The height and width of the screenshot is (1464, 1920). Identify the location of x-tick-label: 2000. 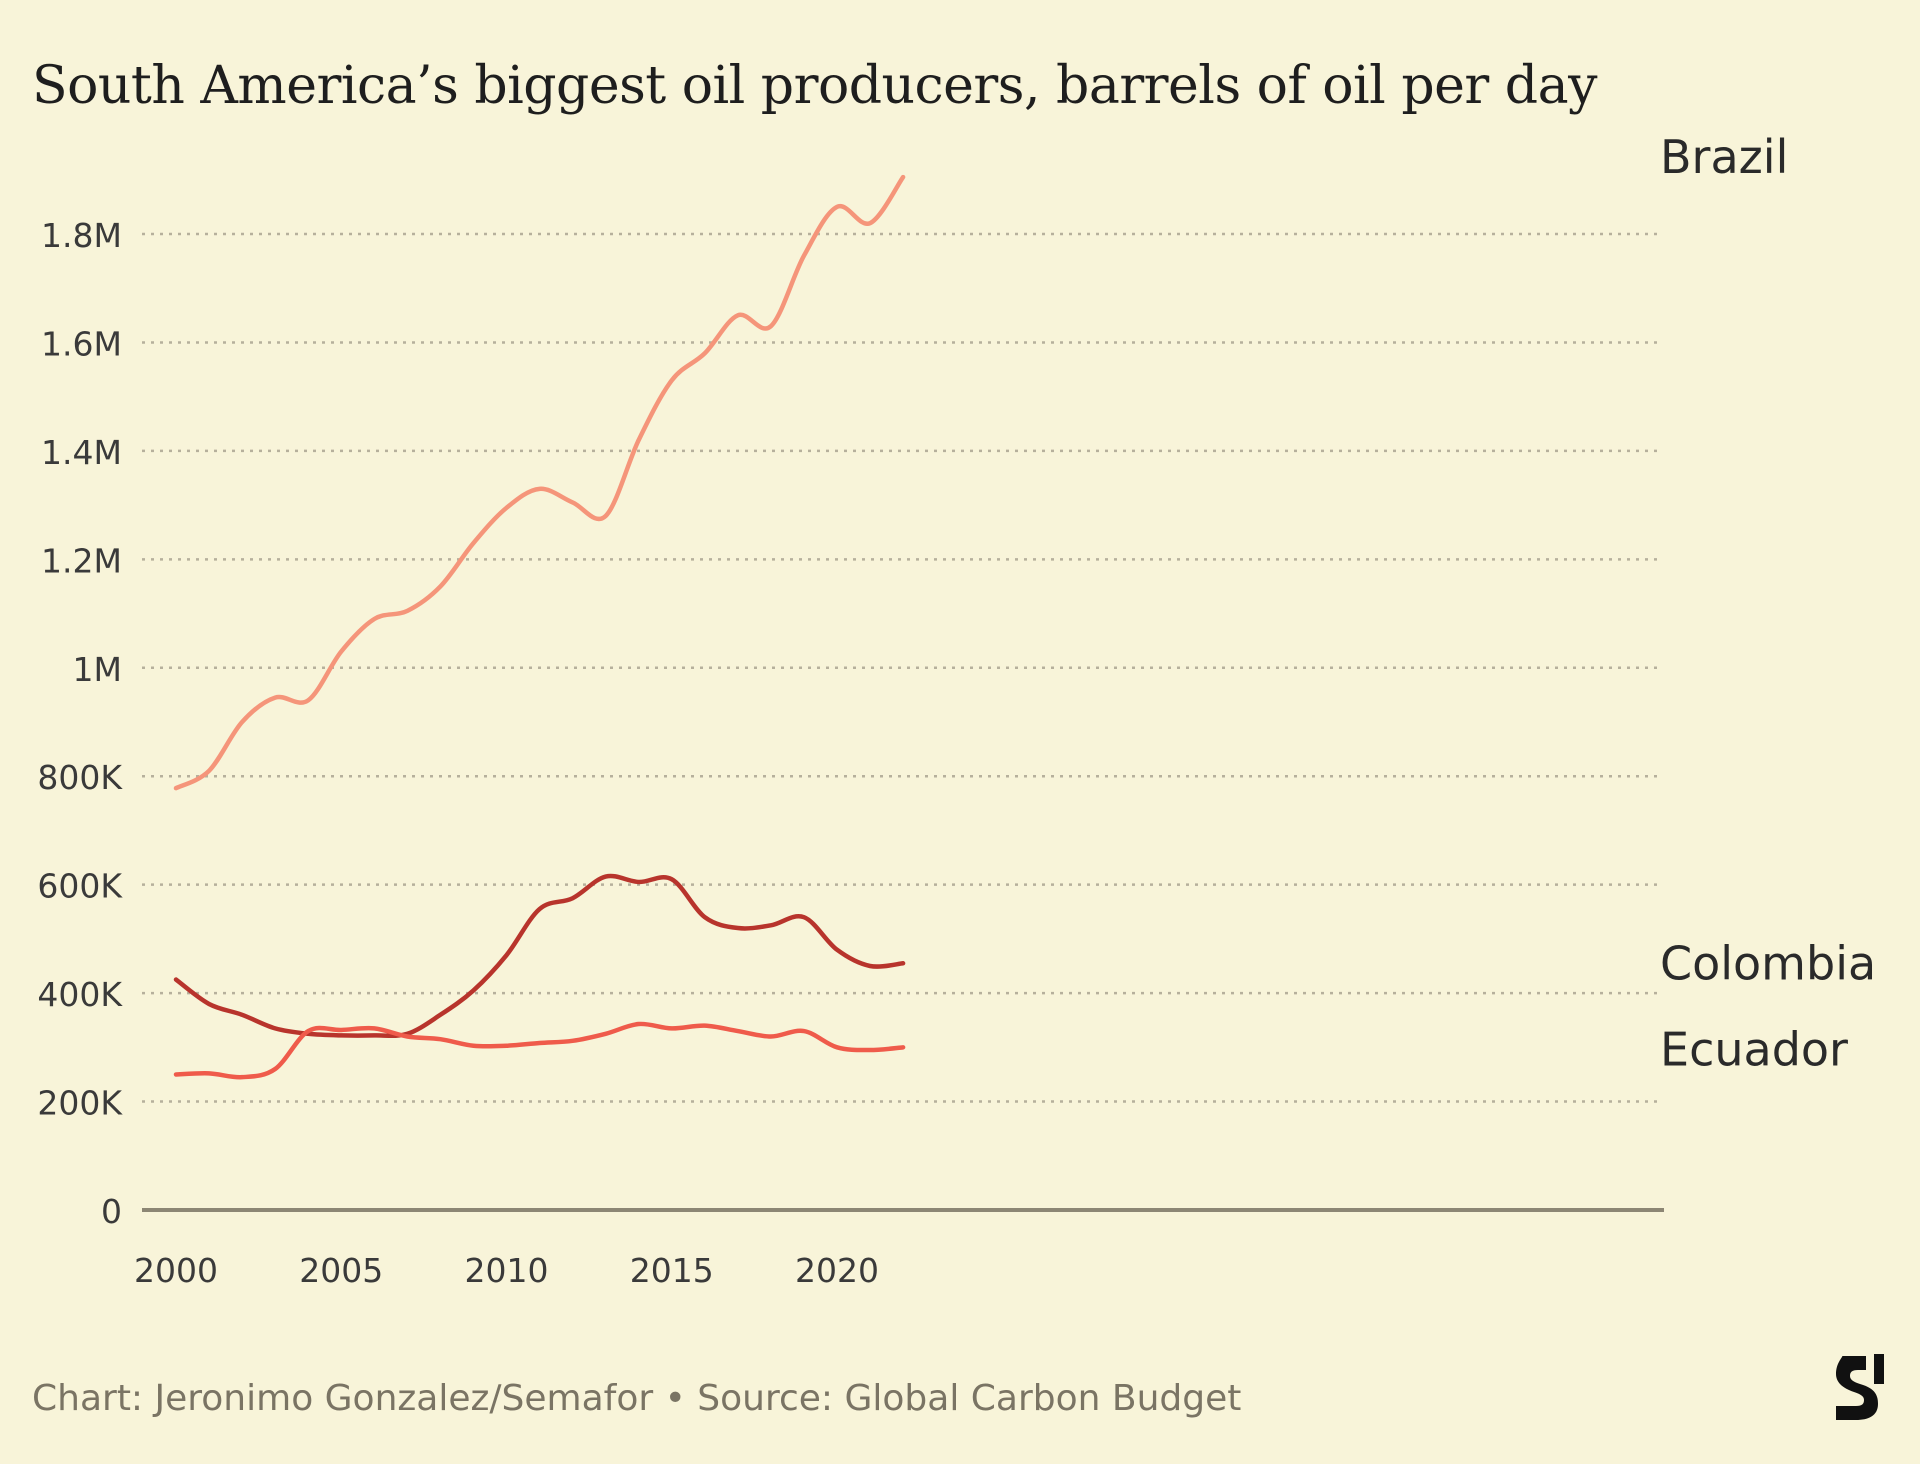
(176, 1270).